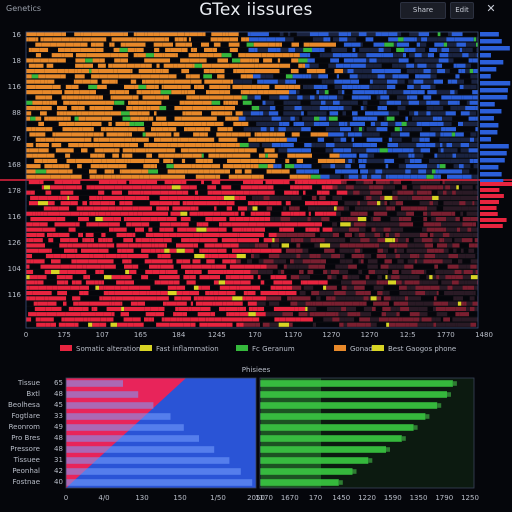 This screenshot has height=512, width=512. I want to click on bar-left, so click(102, 394).